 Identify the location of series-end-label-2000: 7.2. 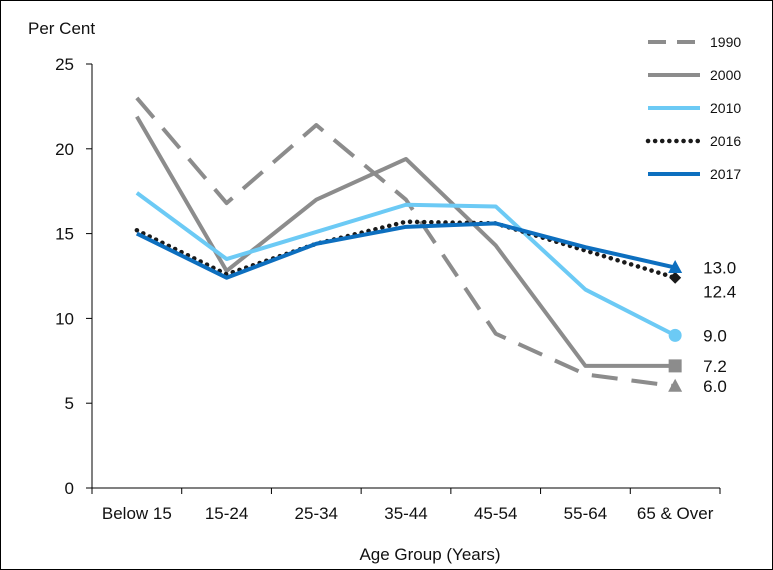
(715, 366).